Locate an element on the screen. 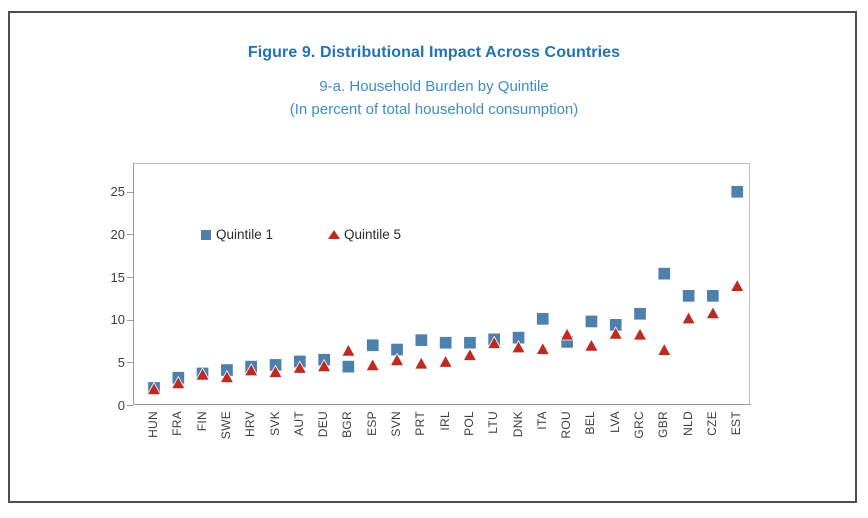  y-axis-line is located at coordinates (133, 284).